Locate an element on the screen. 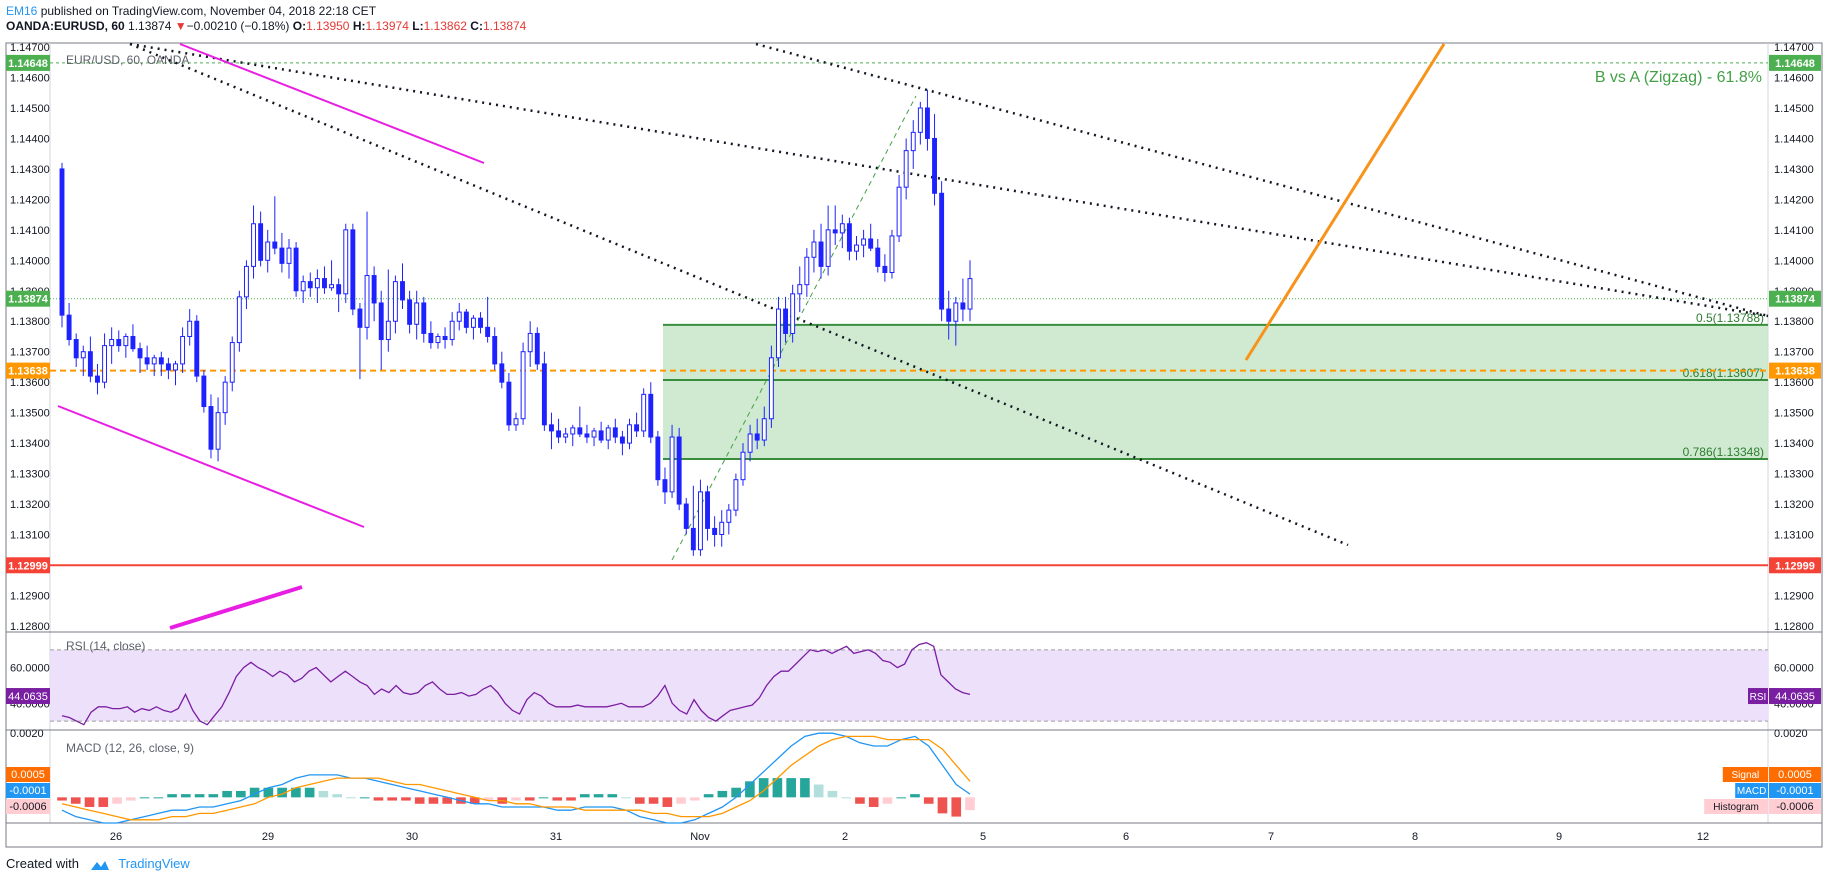 The height and width of the screenshot is (883, 1828). price-tag-left-label: 1.14648 is located at coordinates (28, 64).